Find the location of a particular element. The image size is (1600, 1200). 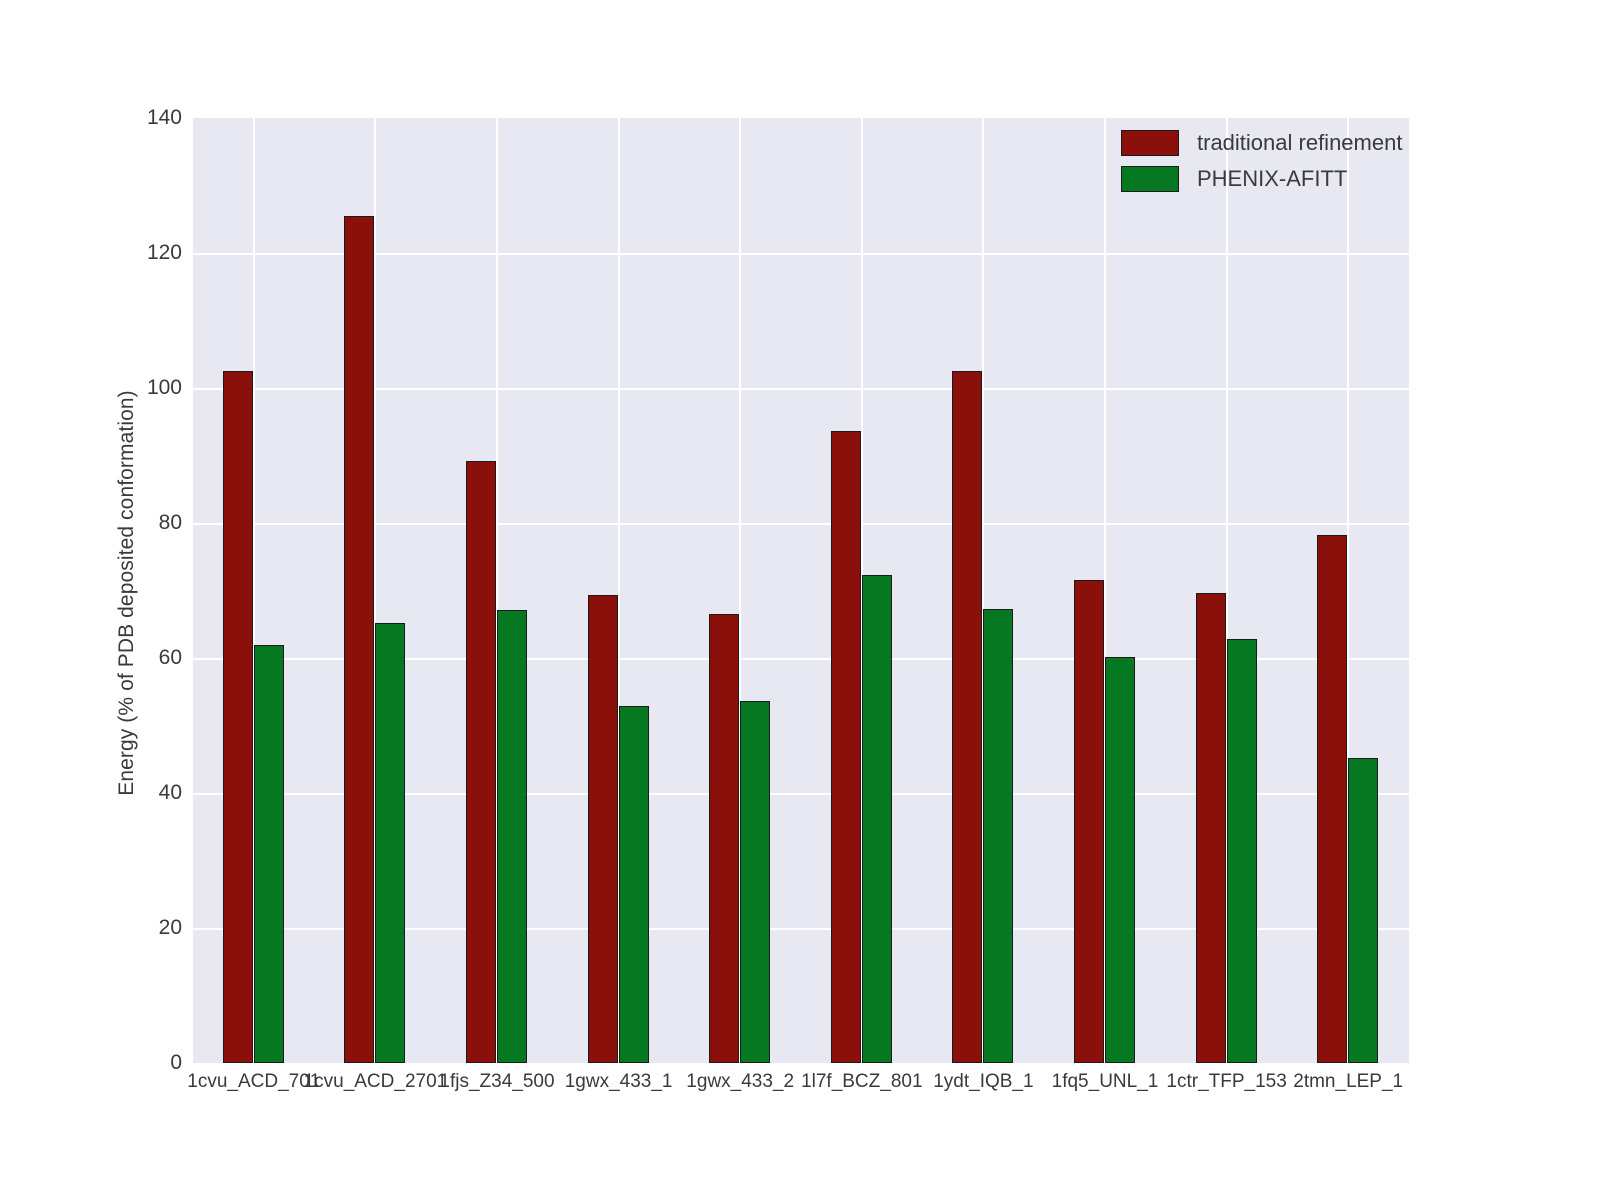

bar-1cvu_ACD_701-traditional is located at coordinates (237, 717).